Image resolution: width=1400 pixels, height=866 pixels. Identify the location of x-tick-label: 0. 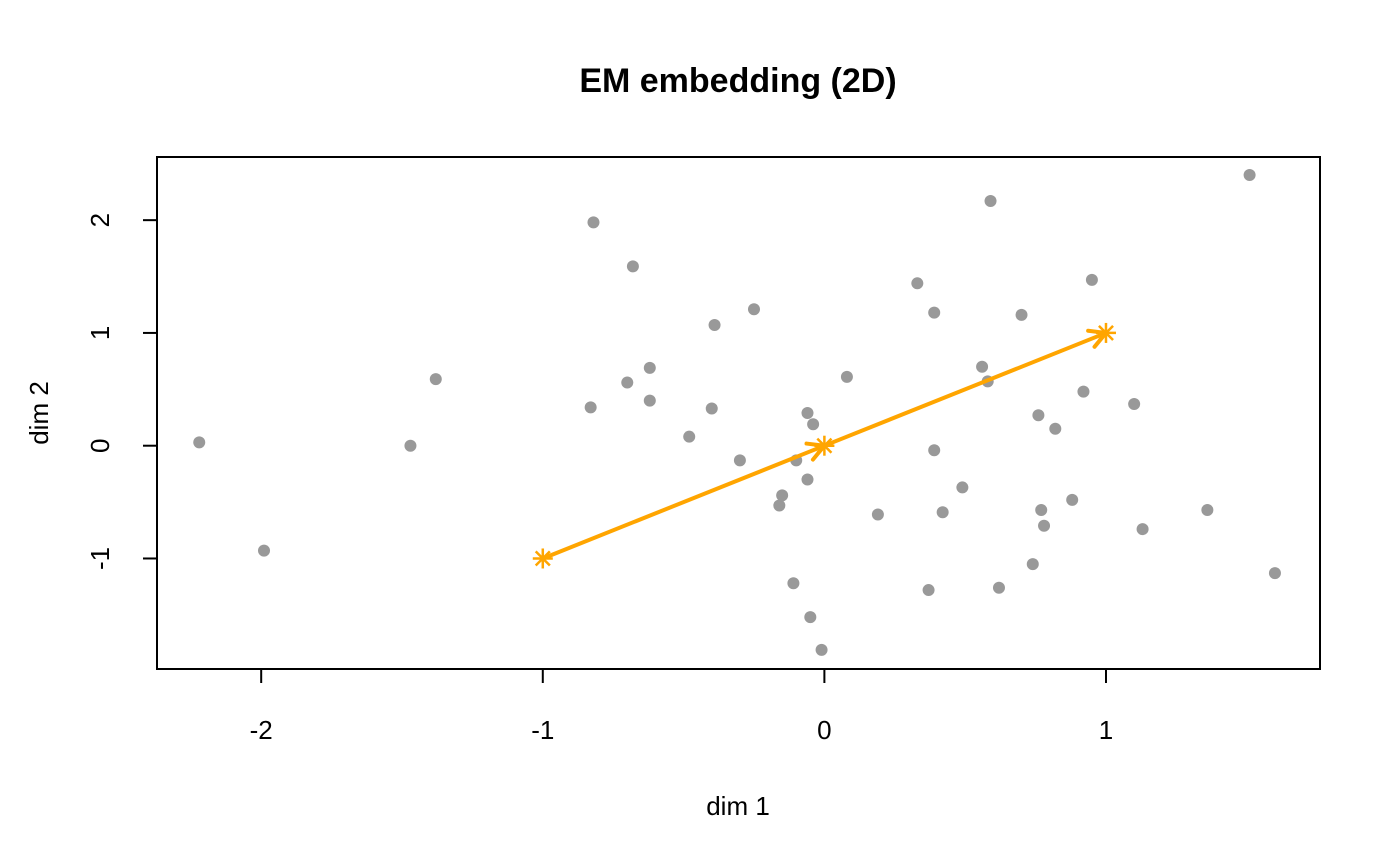
(824, 730).